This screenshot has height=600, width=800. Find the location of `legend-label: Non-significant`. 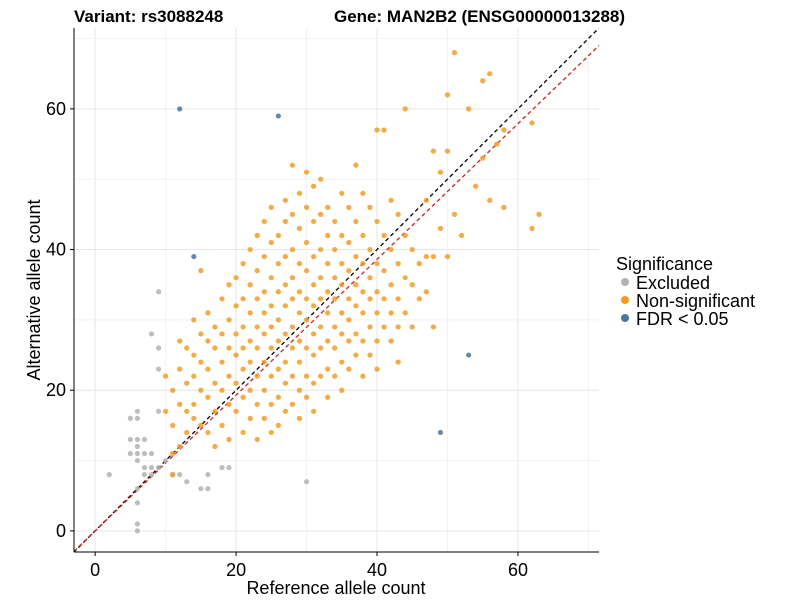

legend-label: Non-significant is located at coordinates (695, 301).